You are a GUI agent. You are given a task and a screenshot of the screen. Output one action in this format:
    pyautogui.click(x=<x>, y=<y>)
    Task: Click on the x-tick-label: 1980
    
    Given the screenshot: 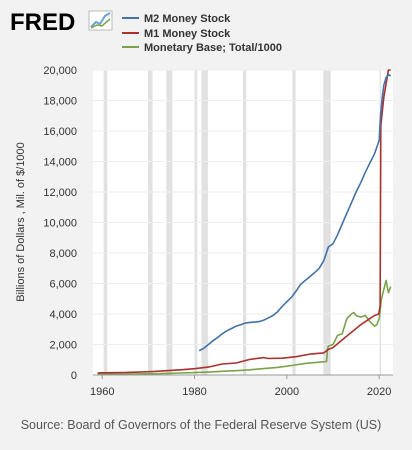 What is the action you would take?
    pyautogui.click(x=194, y=392)
    